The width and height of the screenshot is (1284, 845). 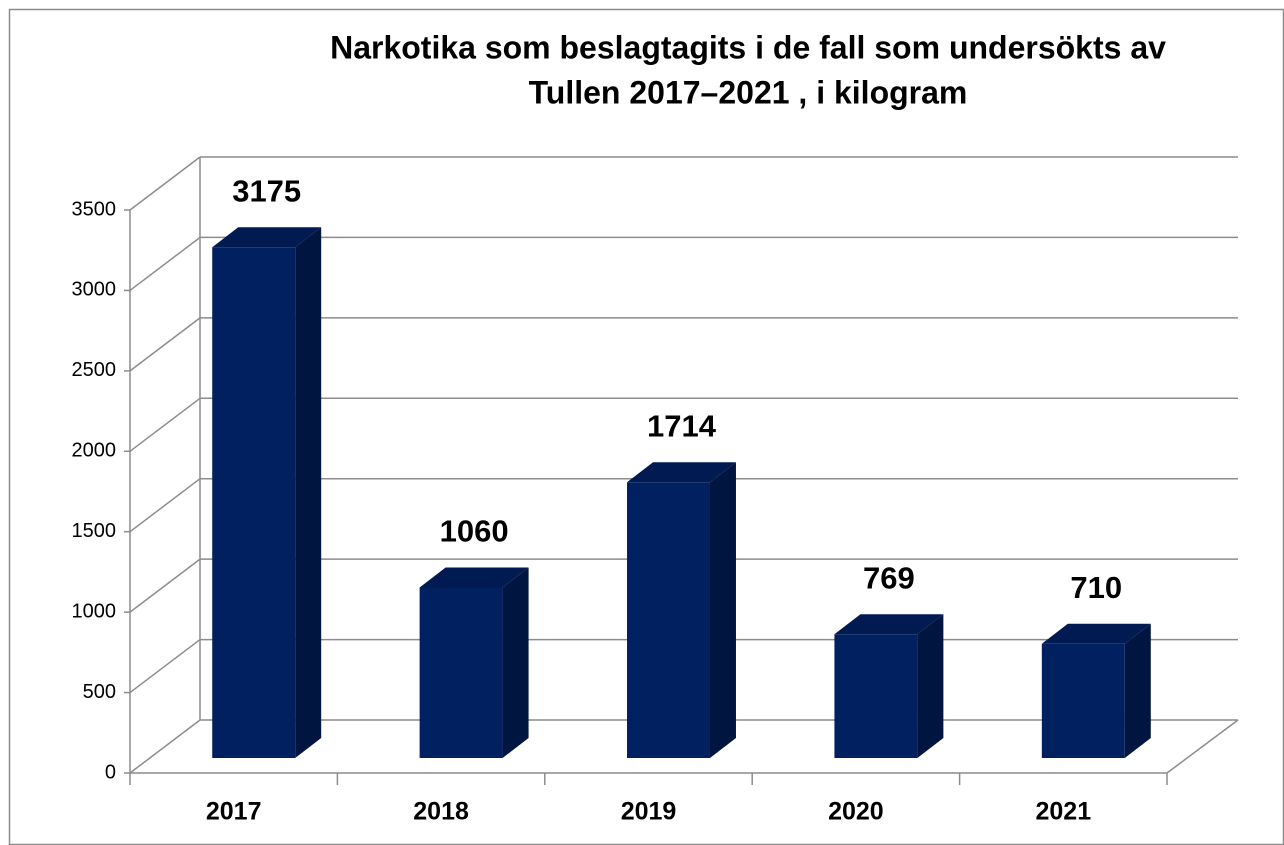 What do you see at coordinates (474, 531) in the screenshot?
I see `data-label: 1060` at bounding box center [474, 531].